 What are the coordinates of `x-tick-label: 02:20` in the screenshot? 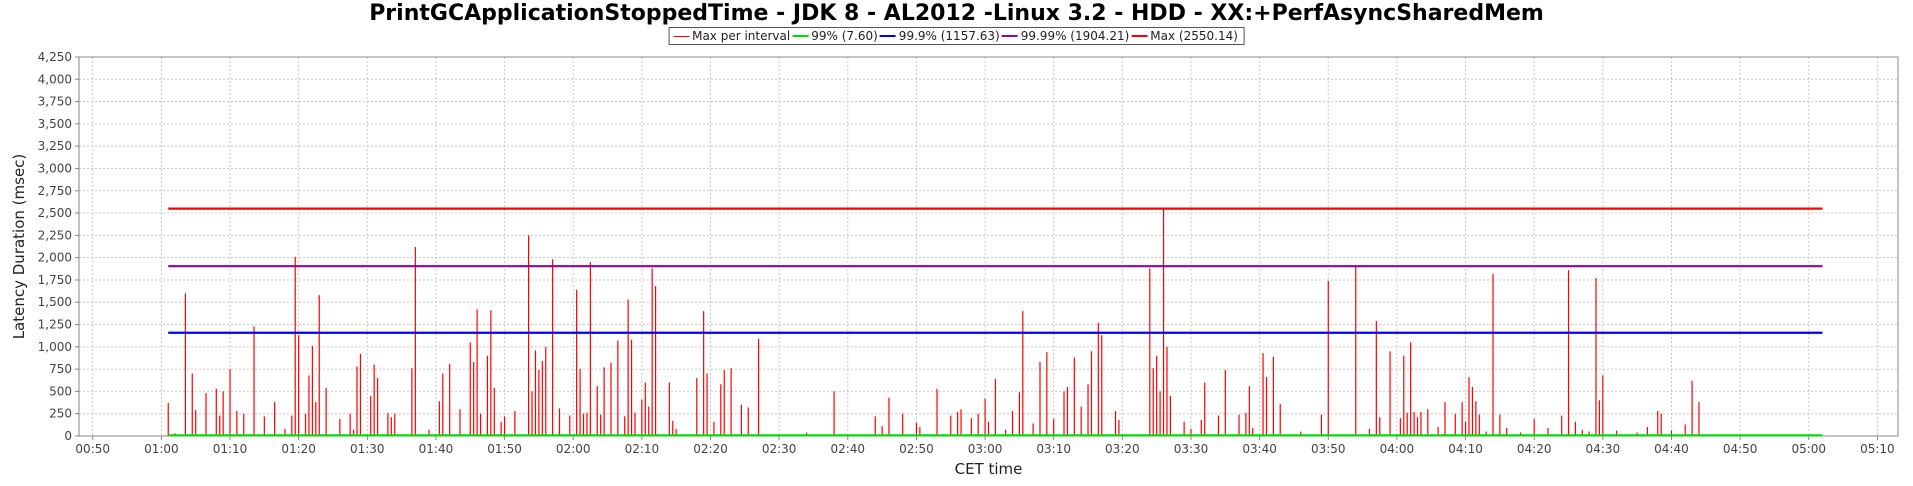 It's located at (710, 449).